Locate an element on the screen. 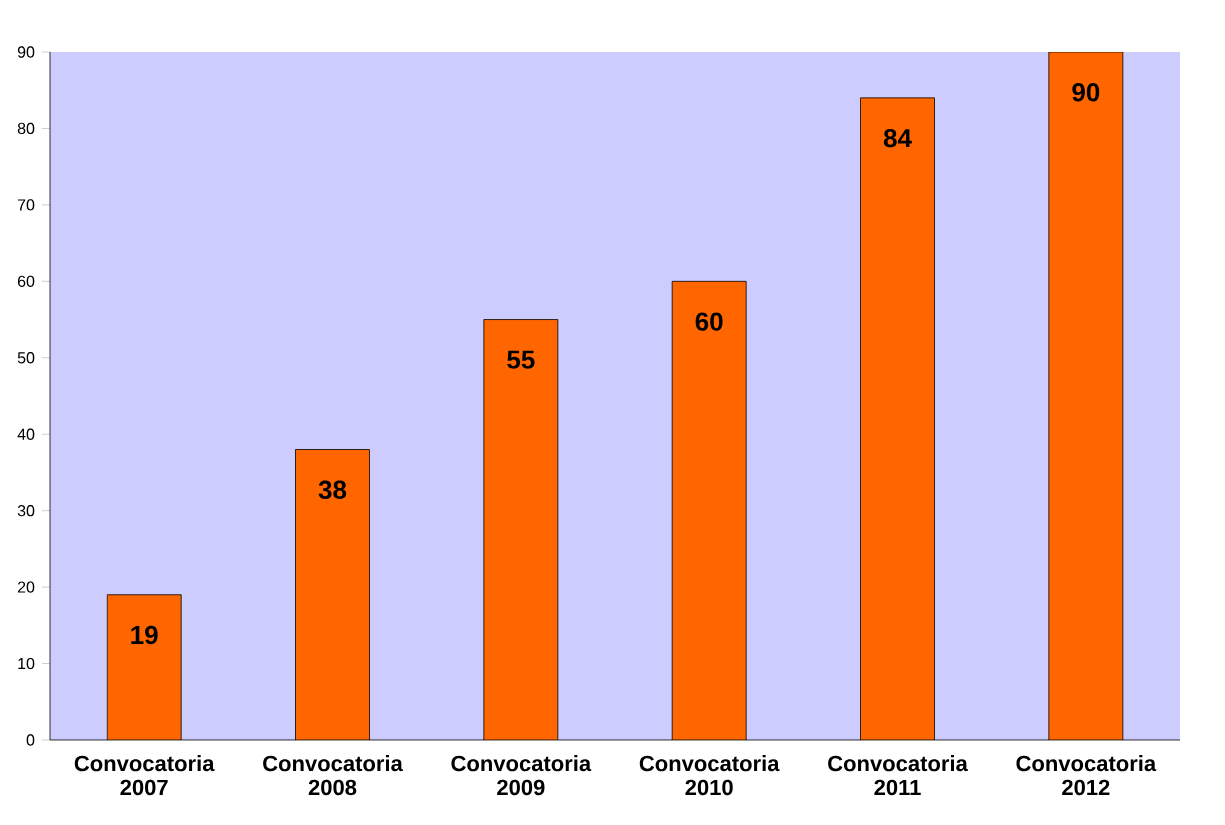  y-tick-label: 40 is located at coordinates (26, 434).